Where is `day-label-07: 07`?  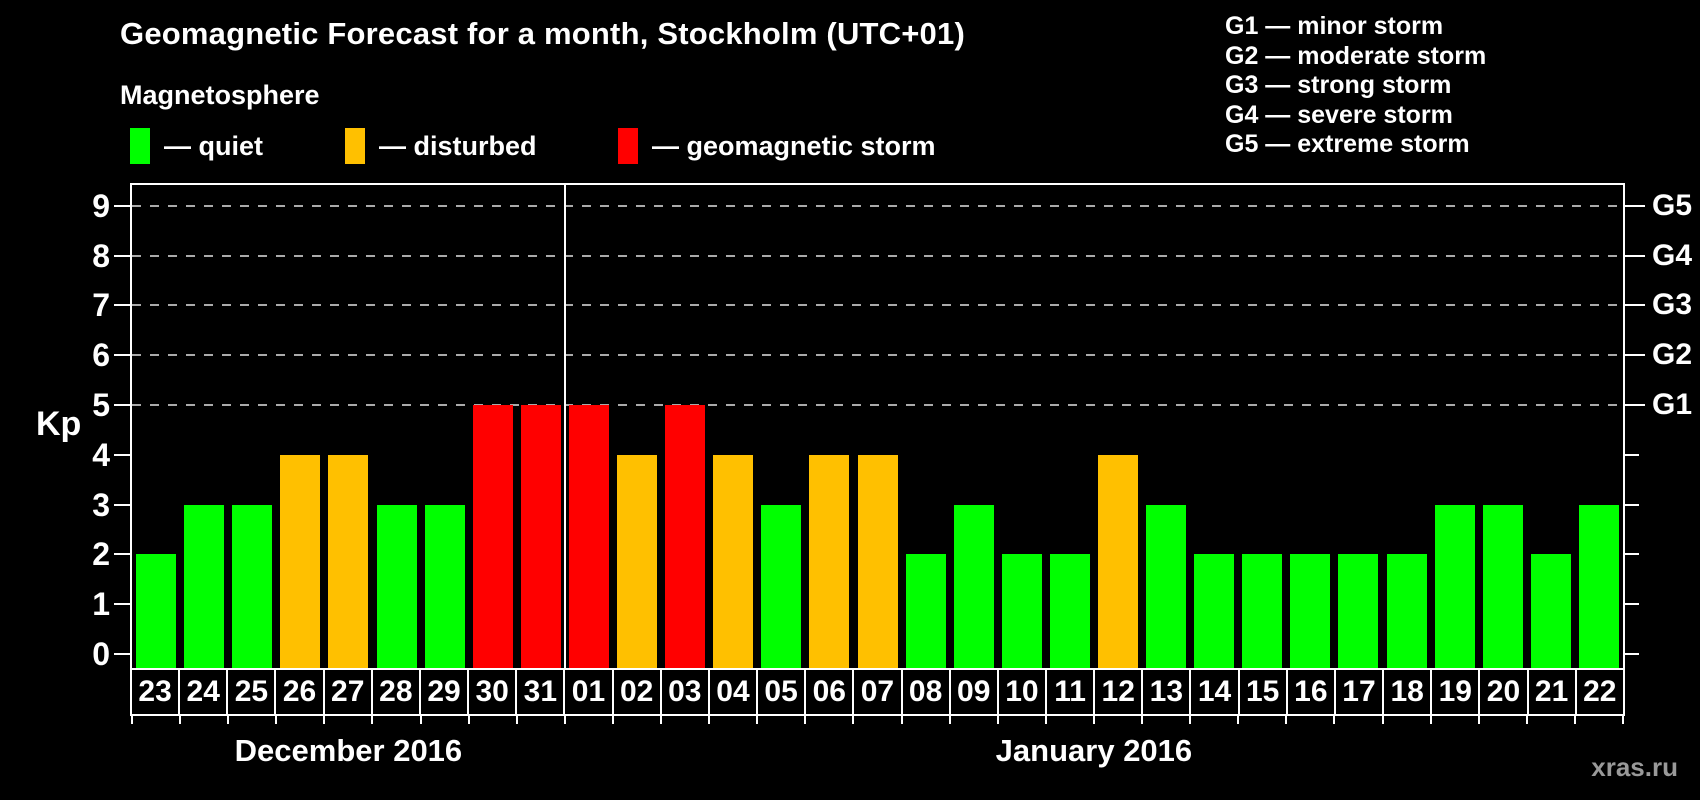
day-label-07: 07 is located at coordinates (878, 692).